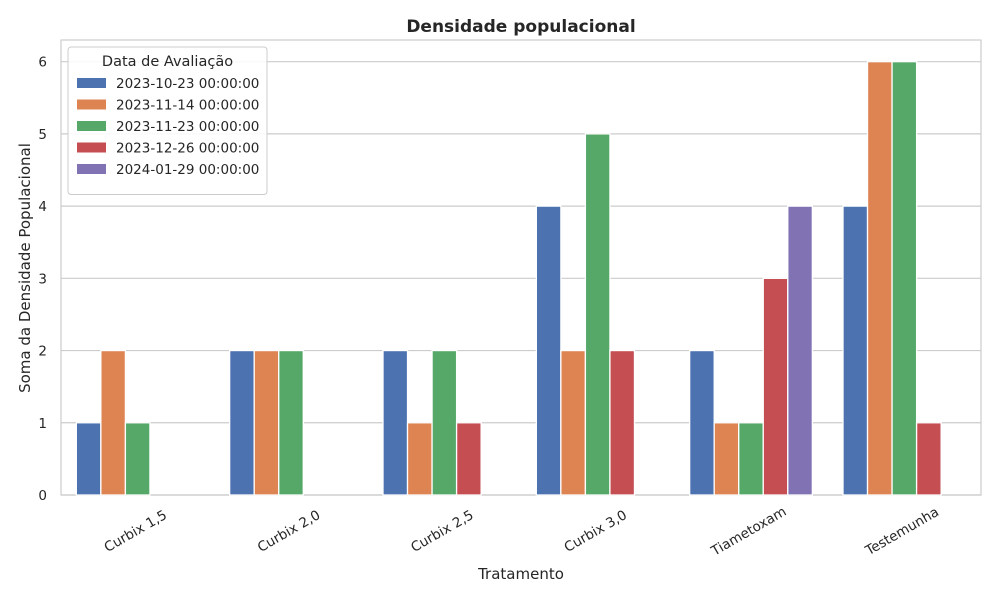  I want to click on legend-label: 2023-12-26 00:00:00, so click(187, 149).